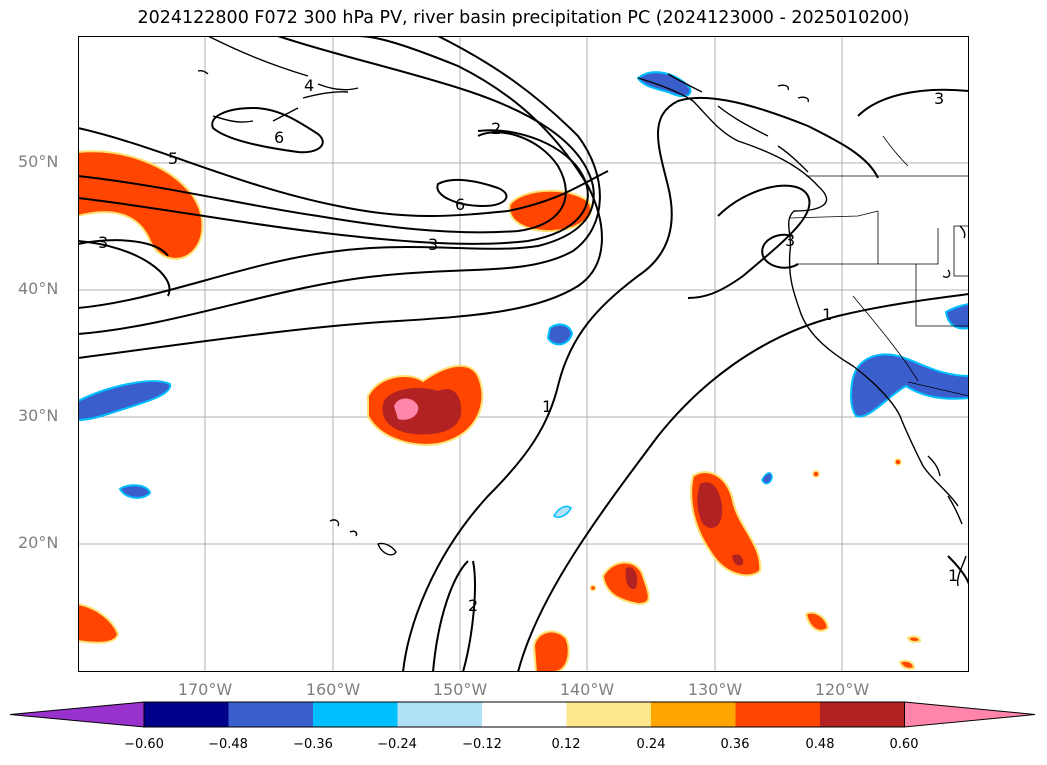 The height and width of the screenshot is (765, 1047). What do you see at coordinates (77, 714) in the screenshot?
I see `colorbar-extend-low` at bounding box center [77, 714].